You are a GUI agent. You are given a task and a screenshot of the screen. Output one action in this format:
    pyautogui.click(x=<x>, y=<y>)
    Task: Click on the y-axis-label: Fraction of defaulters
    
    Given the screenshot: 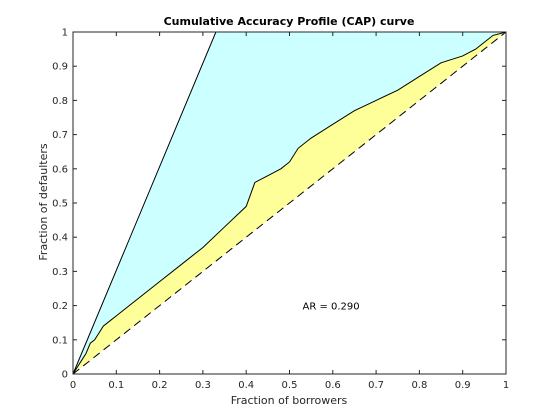 What is the action you would take?
    pyautogui.click(x=43, y=201)
    